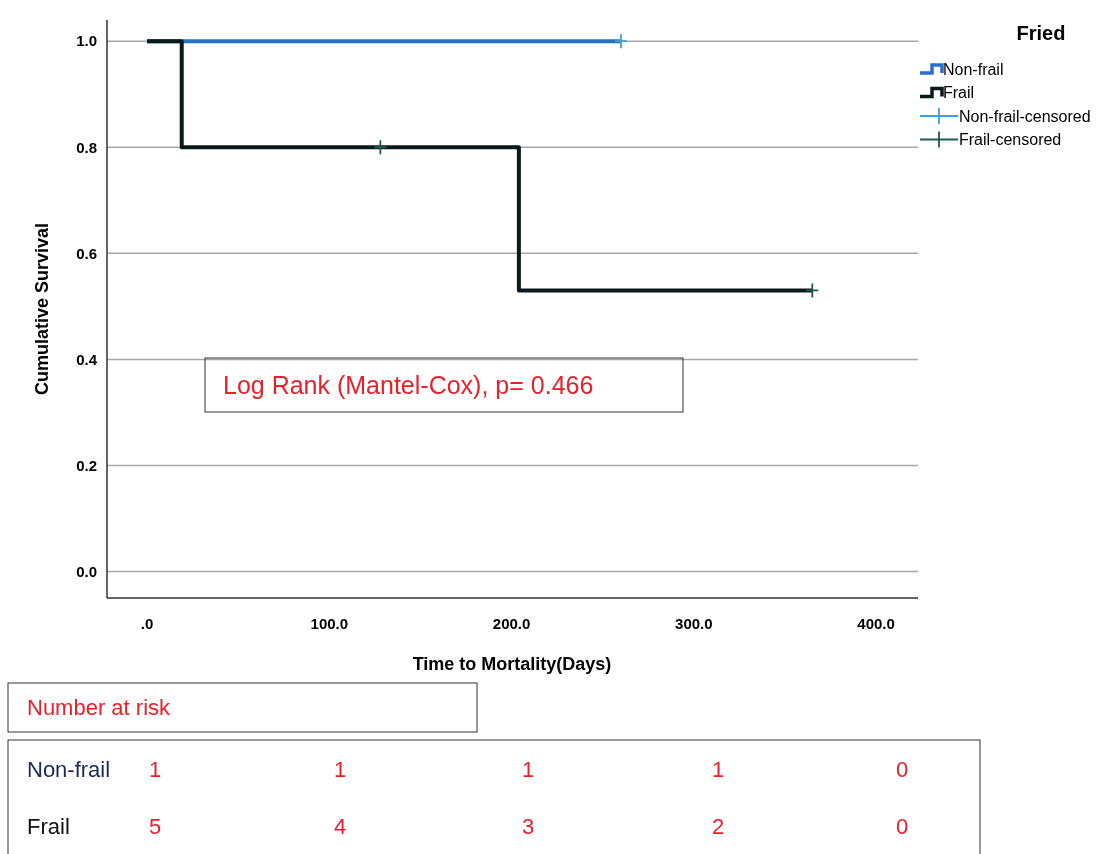  What do you see at coordinates (959, 93) in the screenshot?
I see `legend-label: Frail` at bounding box center [959, 93].